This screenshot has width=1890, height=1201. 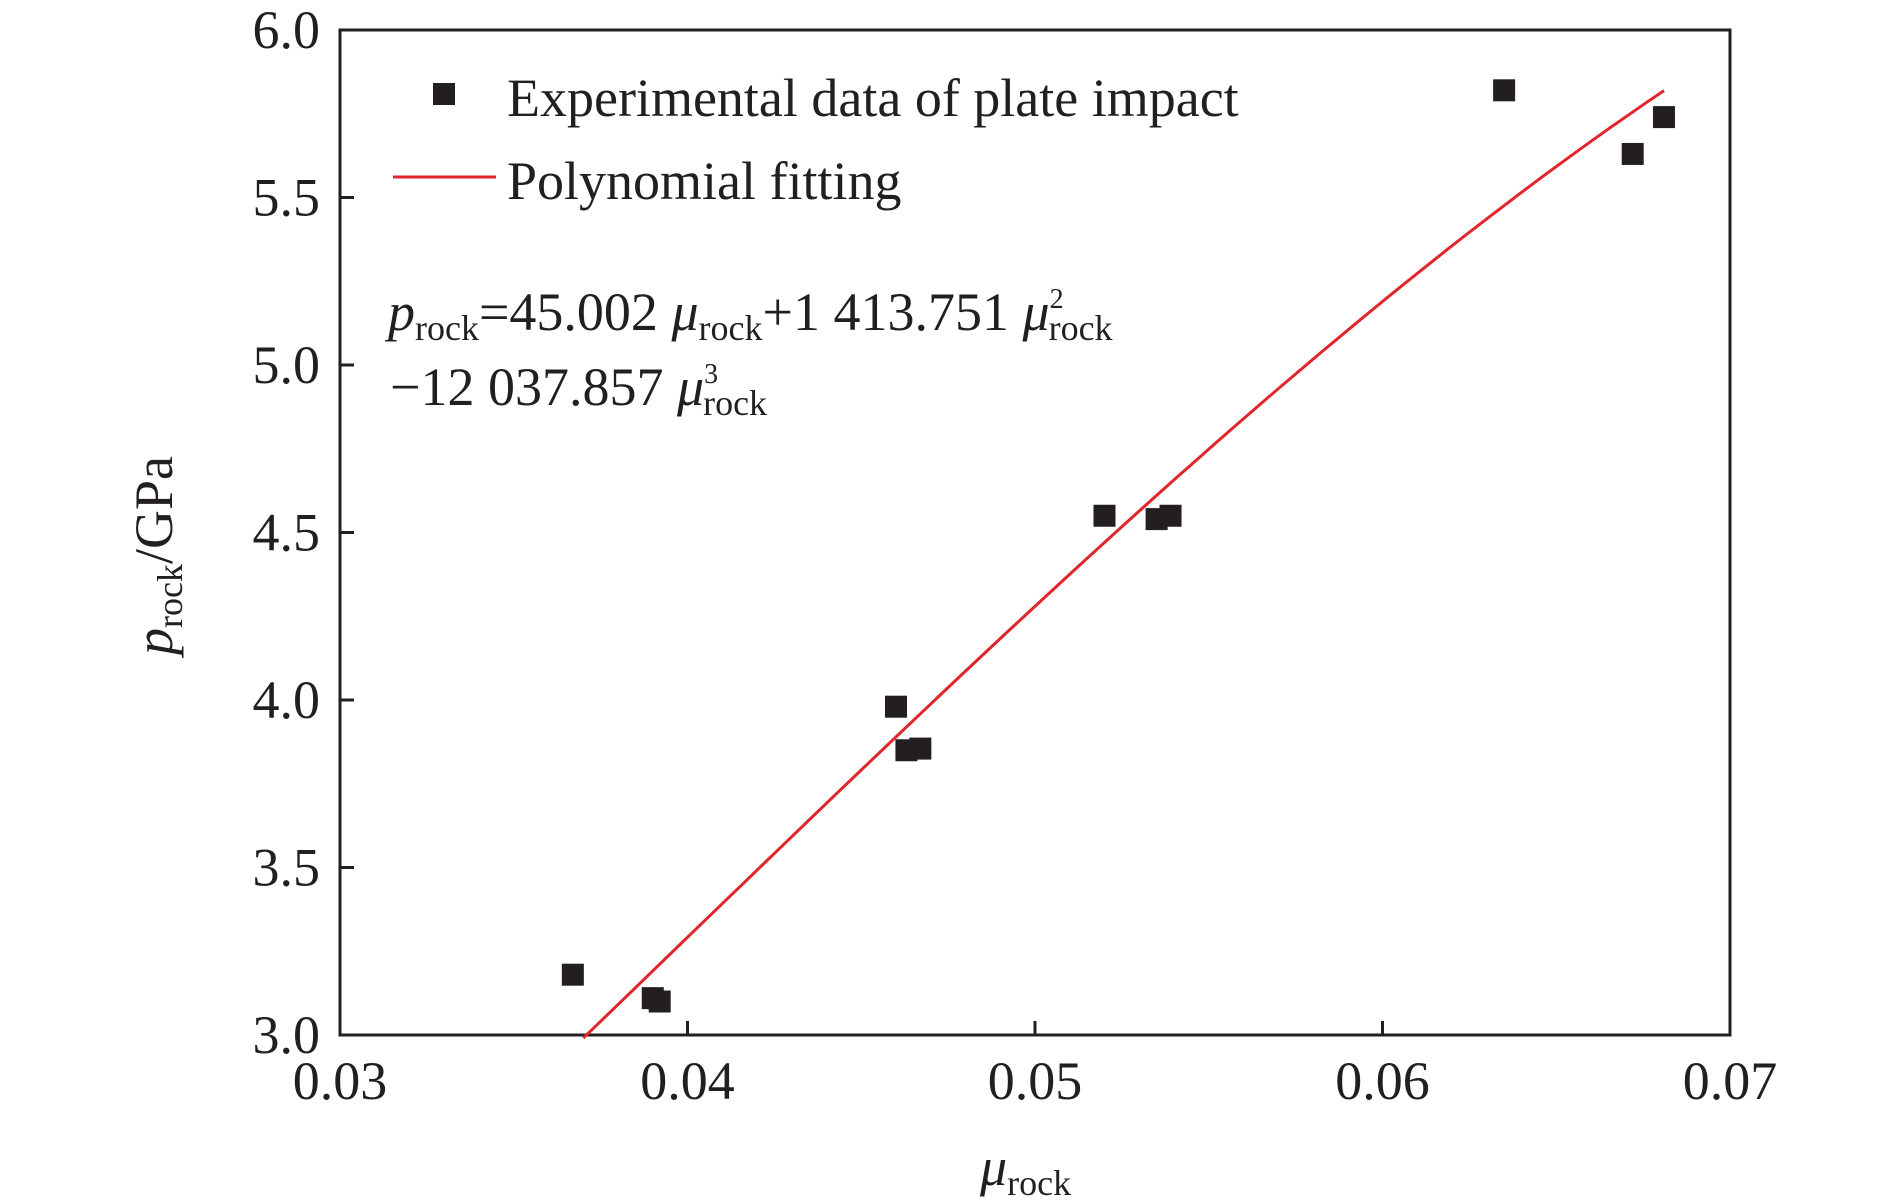 I want to click on y-tick-label: 4.0, so click(x=287, y=700).